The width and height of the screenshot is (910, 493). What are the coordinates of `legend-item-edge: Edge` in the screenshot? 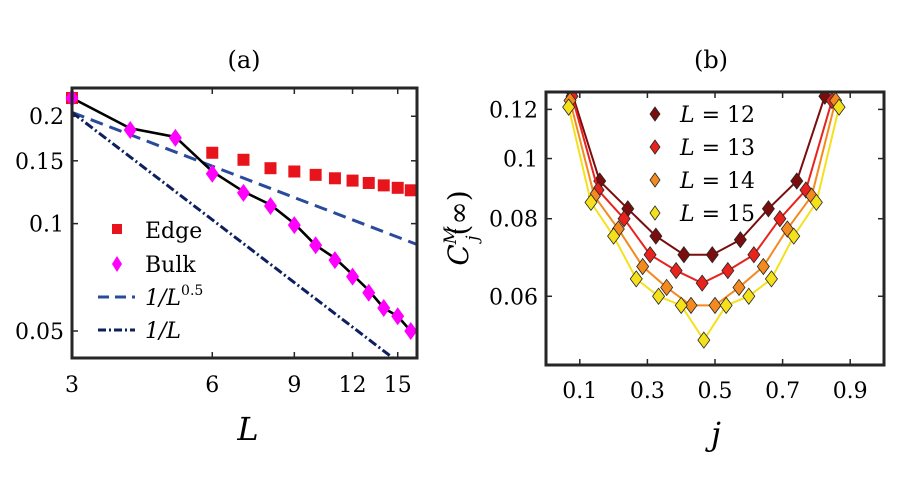 It's located at (157, 231).